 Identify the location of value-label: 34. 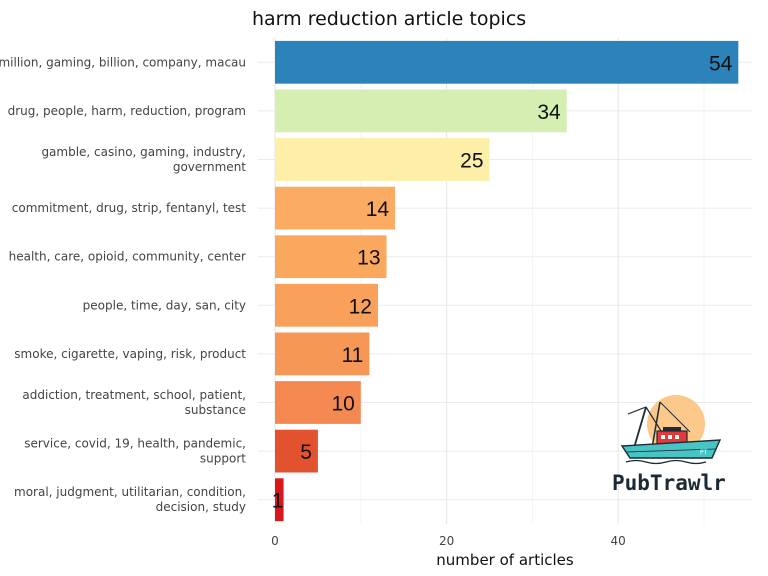
(549, 112).